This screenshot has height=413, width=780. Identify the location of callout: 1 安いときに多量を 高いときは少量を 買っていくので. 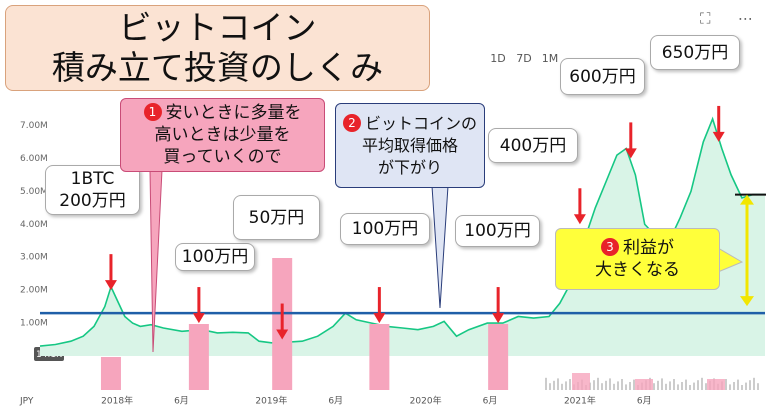
(222, 135).